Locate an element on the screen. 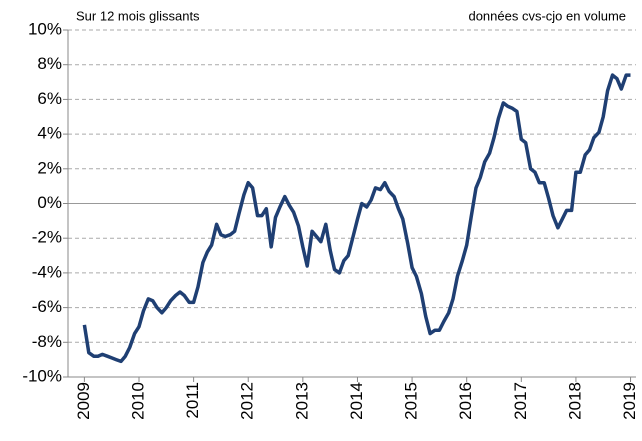 The width and height of the screenshot is (642, 441). y-tick-label: -8% is located at coordinates (47, 341).